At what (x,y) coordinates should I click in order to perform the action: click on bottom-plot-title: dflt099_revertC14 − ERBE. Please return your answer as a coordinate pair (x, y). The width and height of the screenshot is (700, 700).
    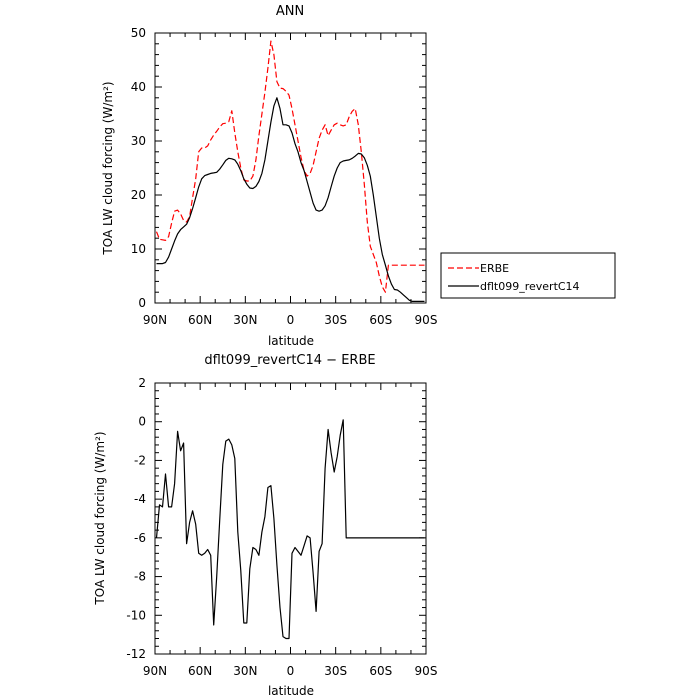
    Looking at the image, I should click on (289, 360).